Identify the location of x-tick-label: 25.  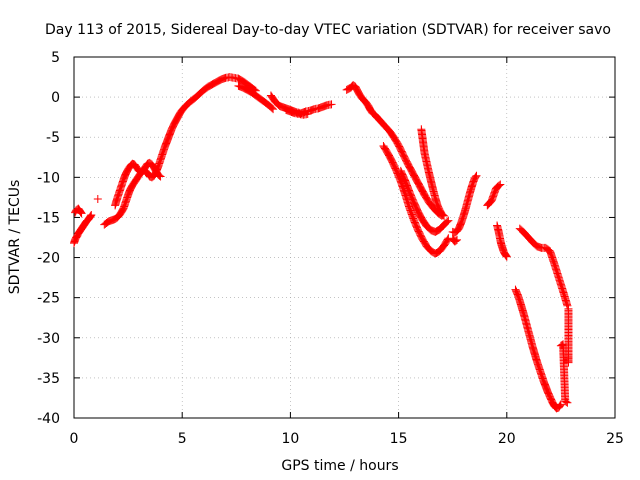
(615, 439).